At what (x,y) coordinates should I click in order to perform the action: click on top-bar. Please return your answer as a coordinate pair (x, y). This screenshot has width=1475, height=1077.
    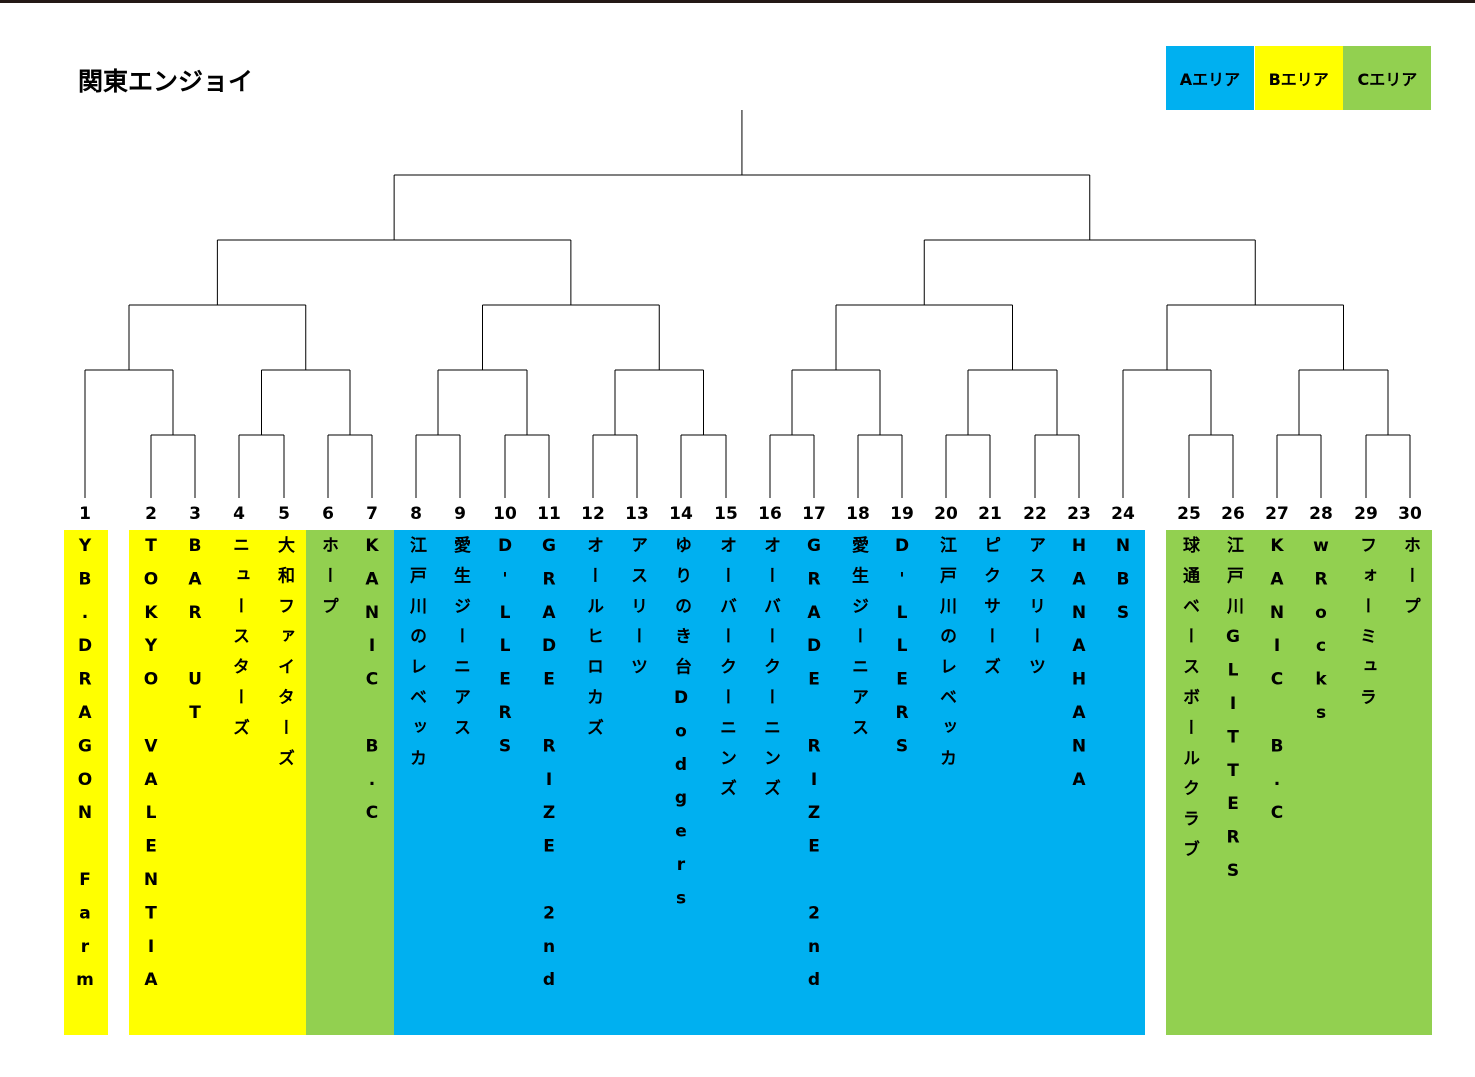
    Looking at the image, I should click on (737, 1).